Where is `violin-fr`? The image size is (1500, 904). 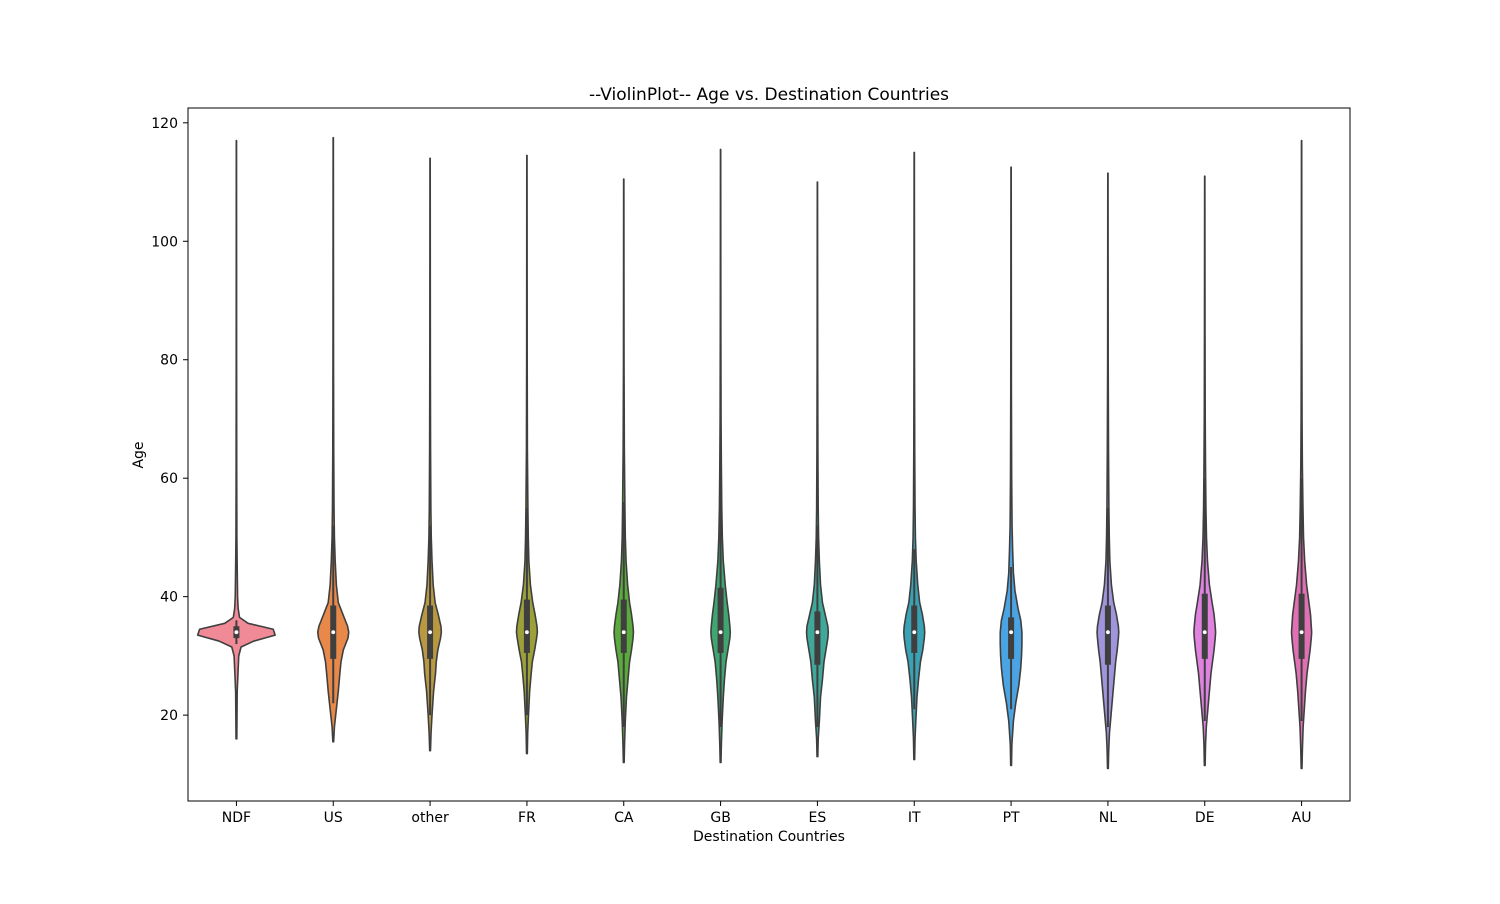
violin-fr is located at coordinates (527, 454).